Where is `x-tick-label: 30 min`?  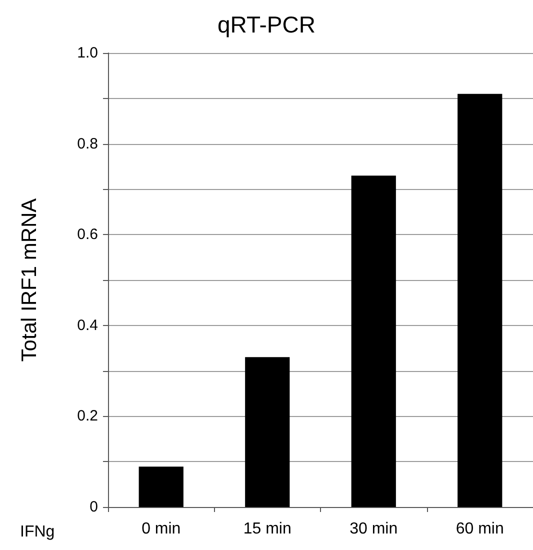 x-tick-label: 30 min is located at coordinates (374, 529).